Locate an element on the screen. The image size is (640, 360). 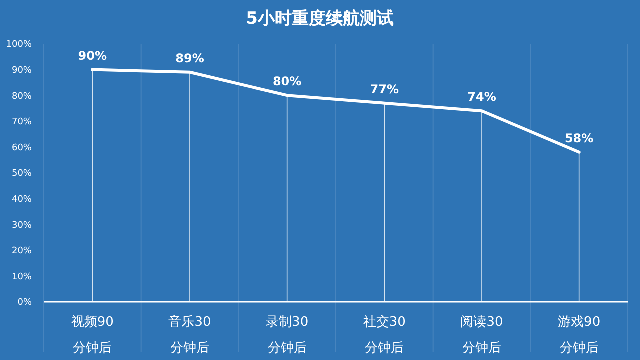
y-tick-label: 40% is located at coordinates (22, 199).